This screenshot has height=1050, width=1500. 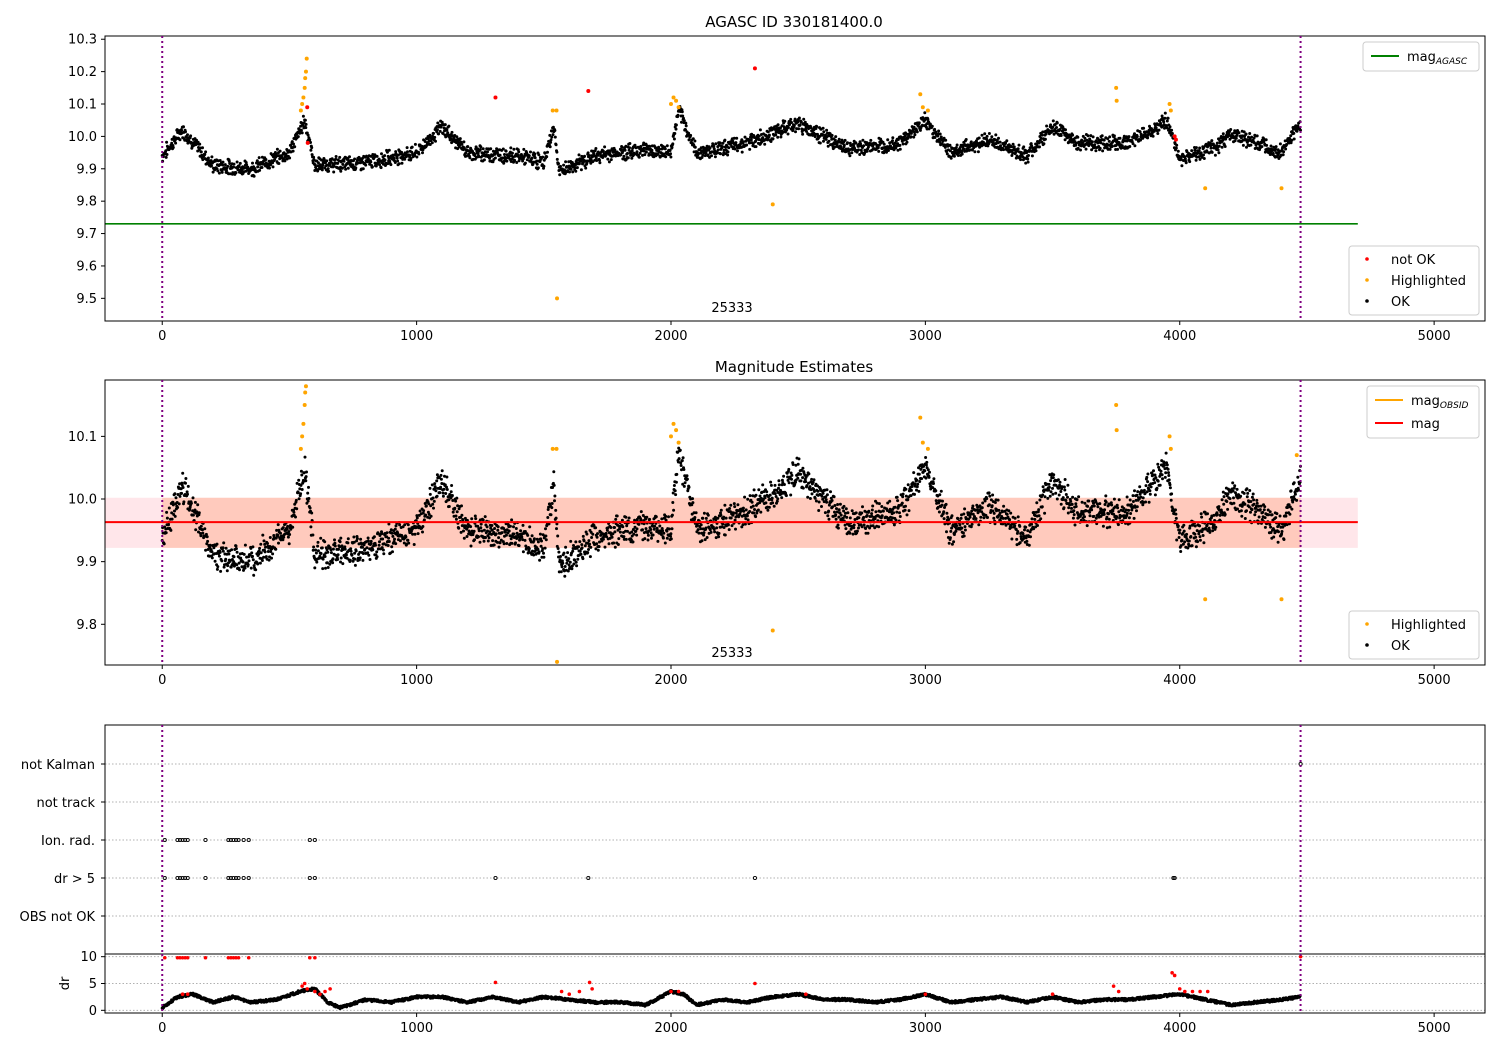 I want to click on data-point-highlighted, so click(x=927, y=110).